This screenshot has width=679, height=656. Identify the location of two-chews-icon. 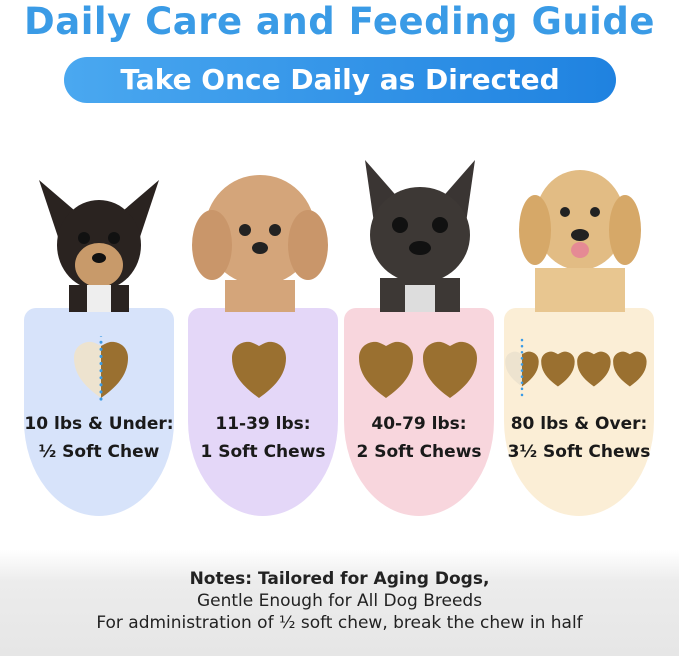
(418, 369).